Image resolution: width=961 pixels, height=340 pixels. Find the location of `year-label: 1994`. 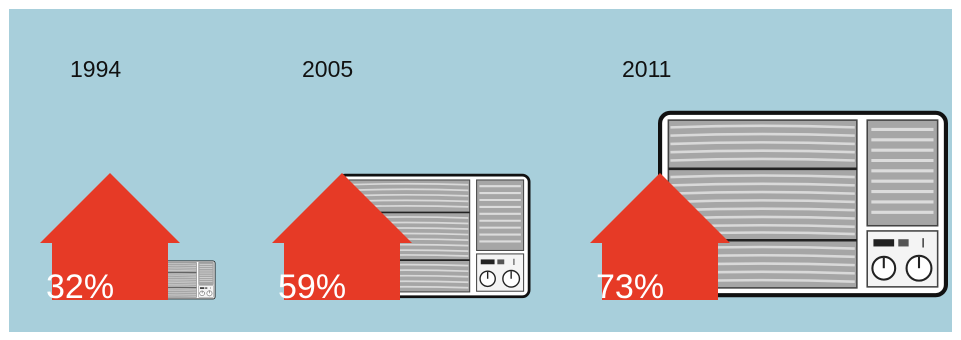

year-label: 1994 is located at coordinates (95, 69).